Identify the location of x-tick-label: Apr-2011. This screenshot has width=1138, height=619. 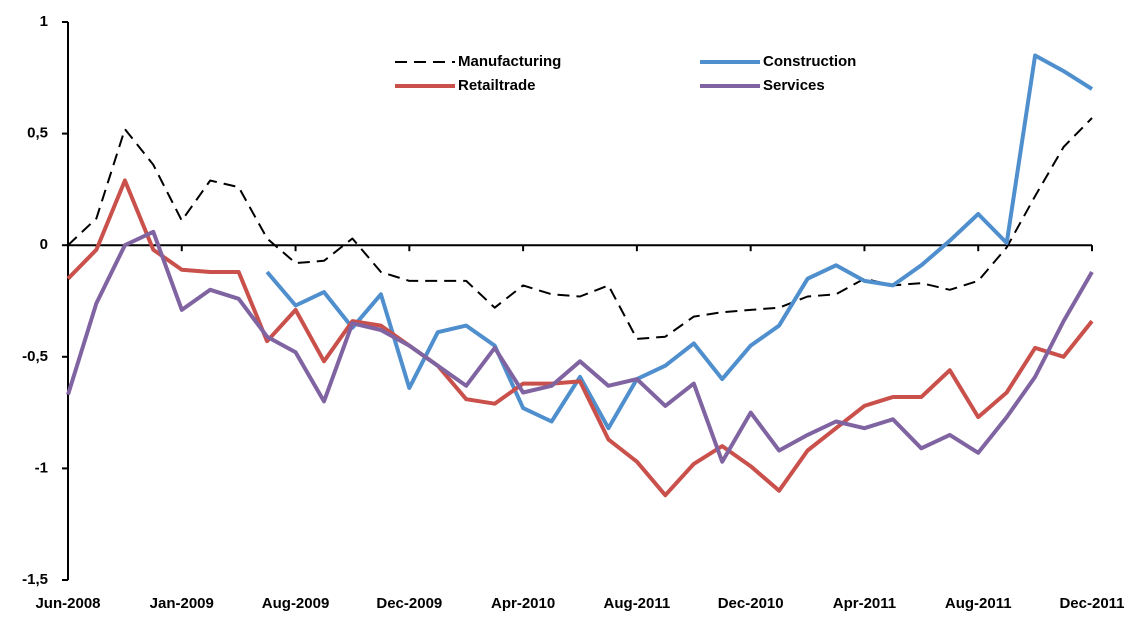
(864, 603).